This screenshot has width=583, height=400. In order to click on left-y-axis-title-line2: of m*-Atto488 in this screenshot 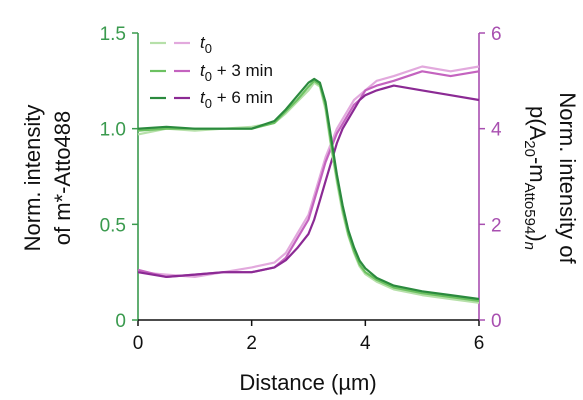, I will do `click(62, 178)`.